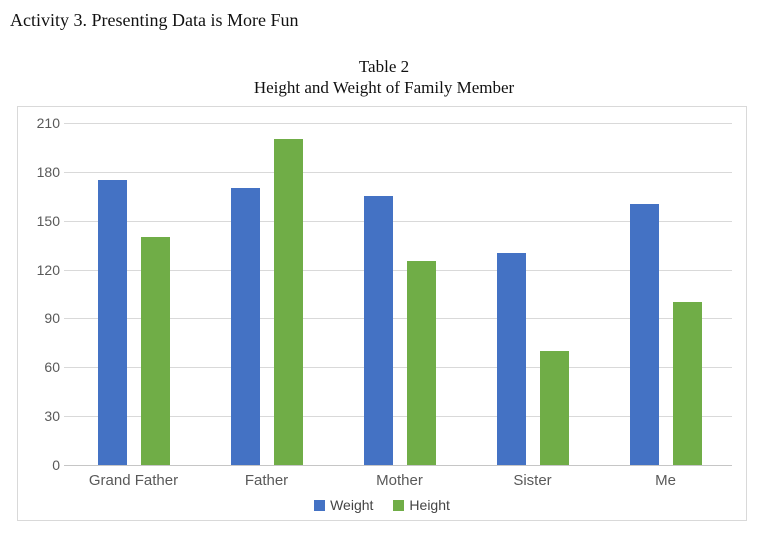  I want to click on y-axis-tick-label: 210, so click(48, 123).